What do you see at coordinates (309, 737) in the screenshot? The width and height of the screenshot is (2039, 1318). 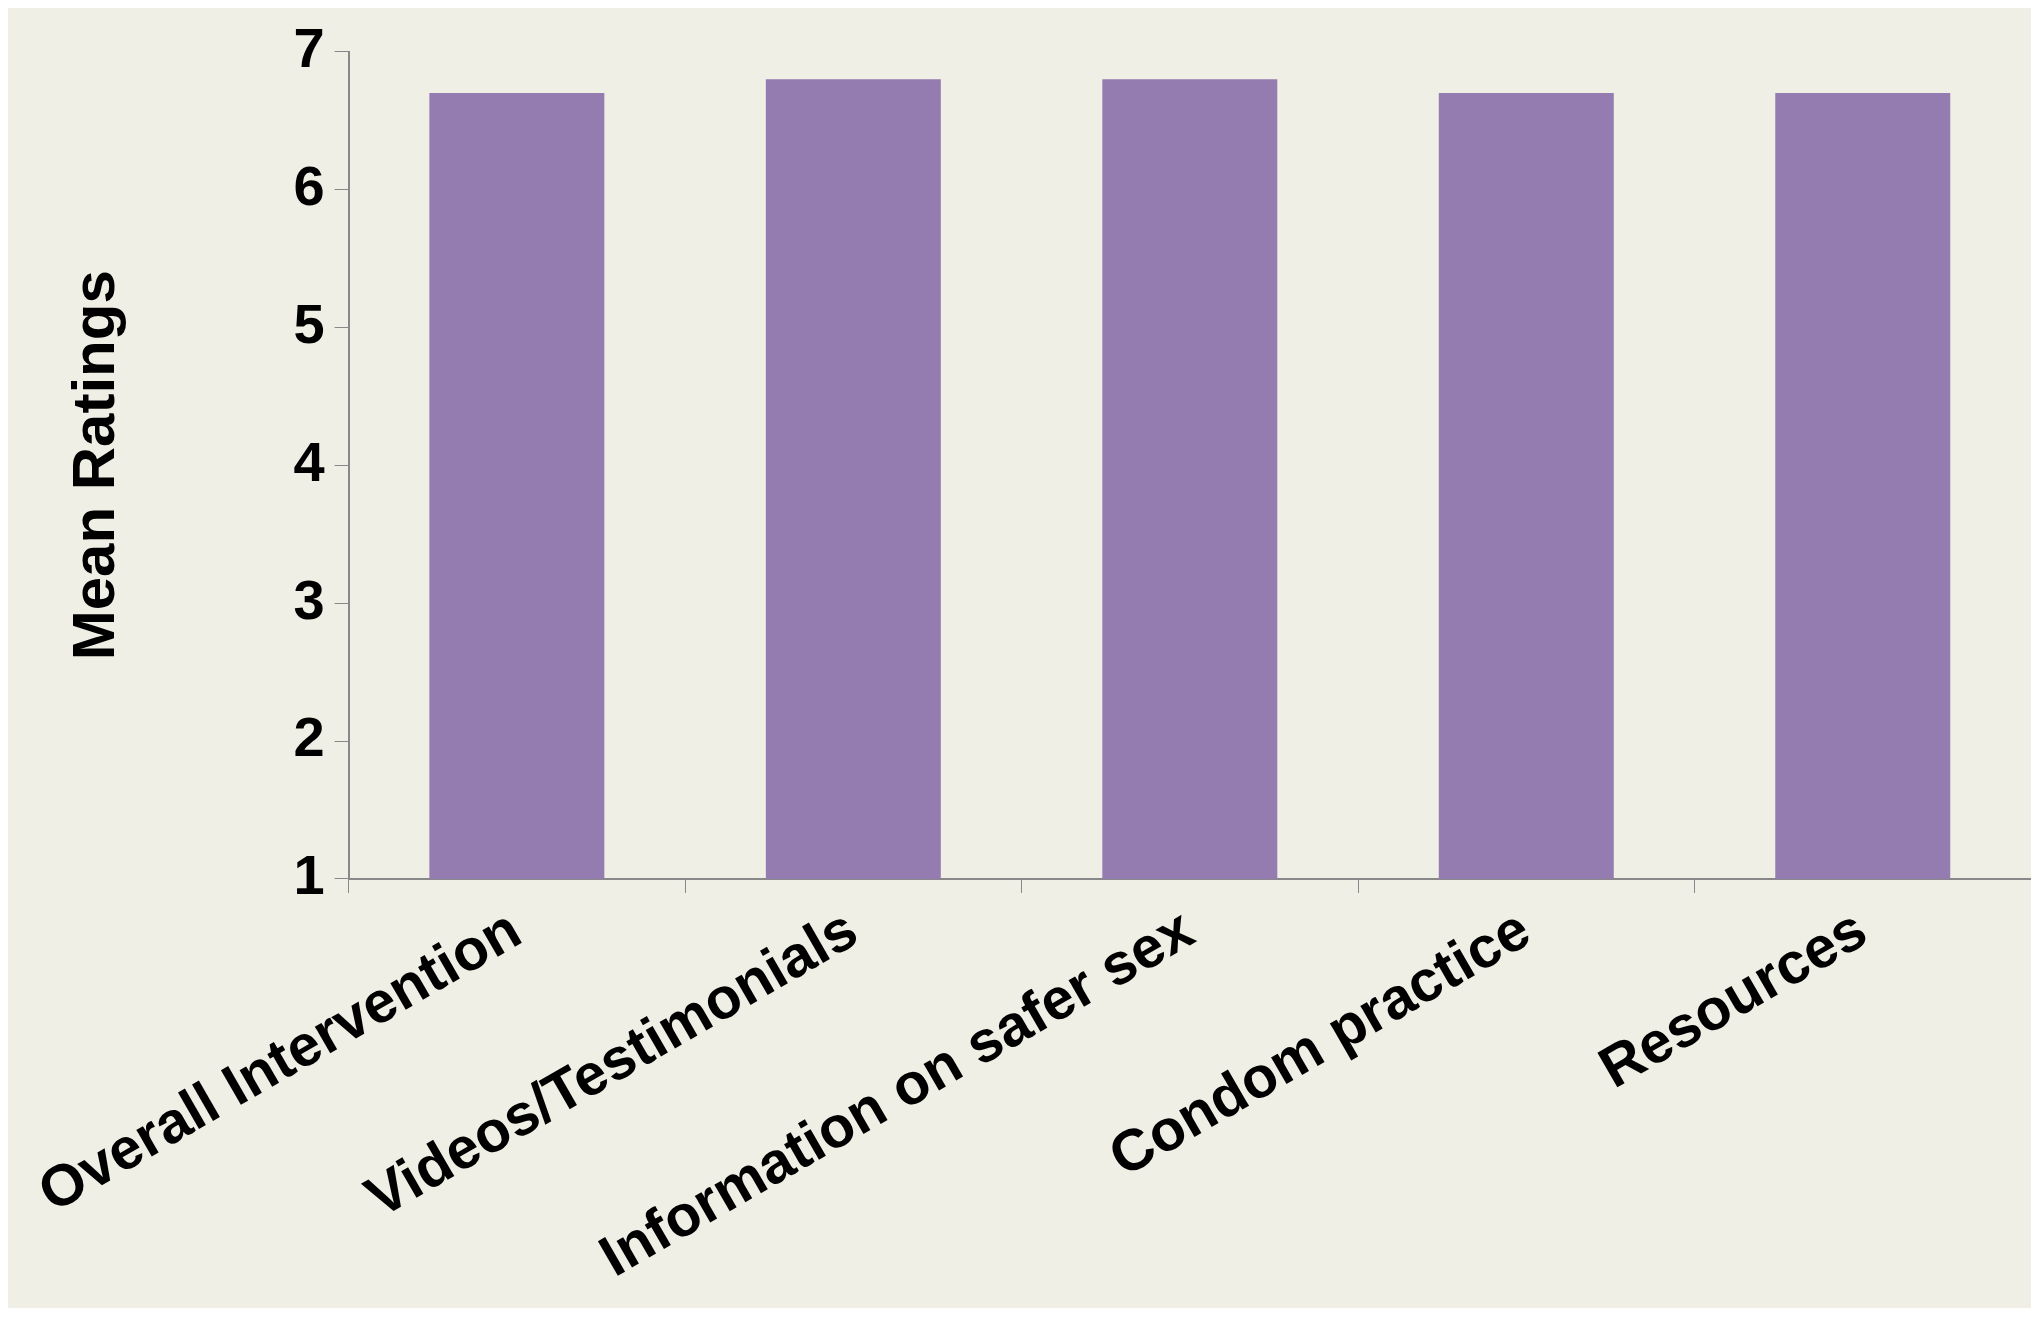 I see `y-tick-label: 2` at bounding box center [309, 737].